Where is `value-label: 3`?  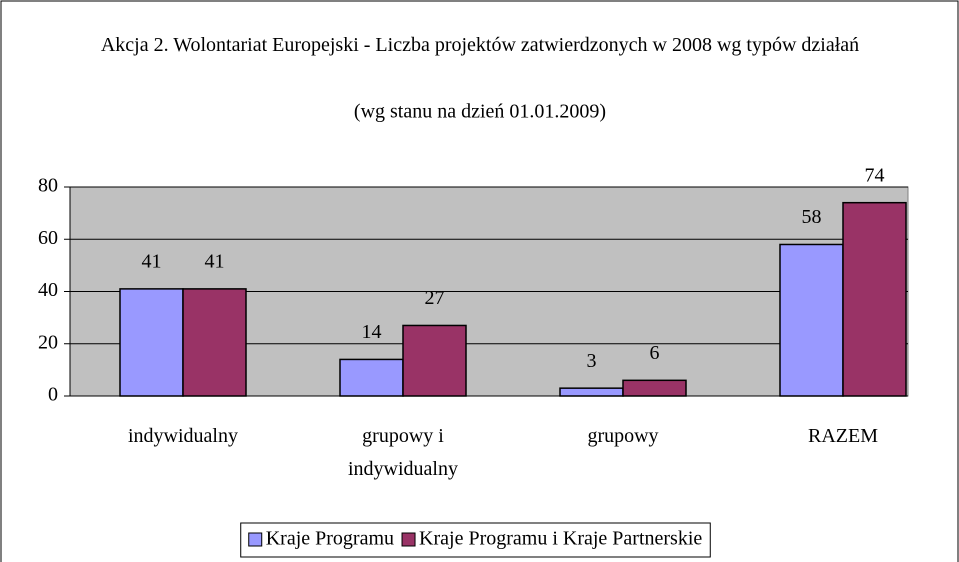
value-label: 3 is located at coordinates (592, 361).